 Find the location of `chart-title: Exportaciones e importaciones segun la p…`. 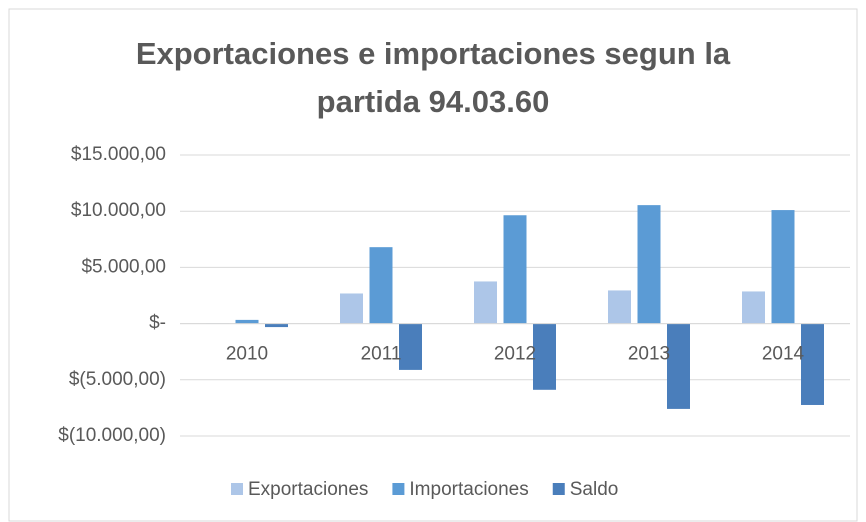

chart-title: Exportaciones e importaciones segun la p… is located at coordinates (433, 77).